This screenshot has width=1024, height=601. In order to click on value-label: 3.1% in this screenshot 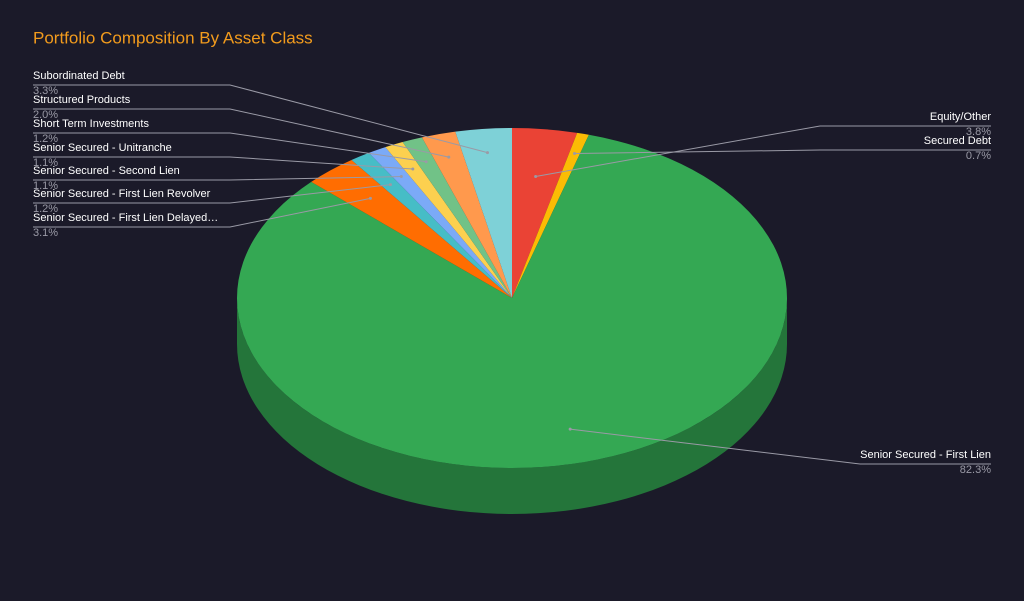, I will do `click(45, 233)`.